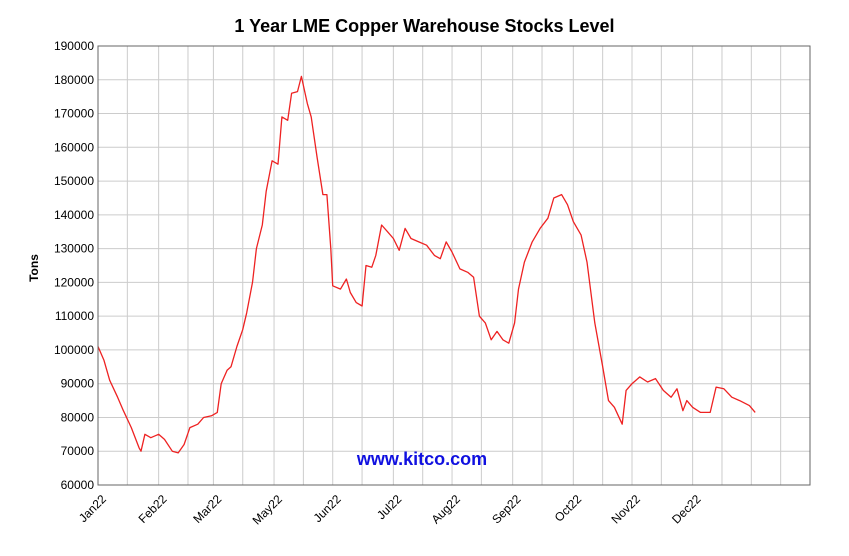  I want to click on x-tick-label: May22, so click(268, 510).